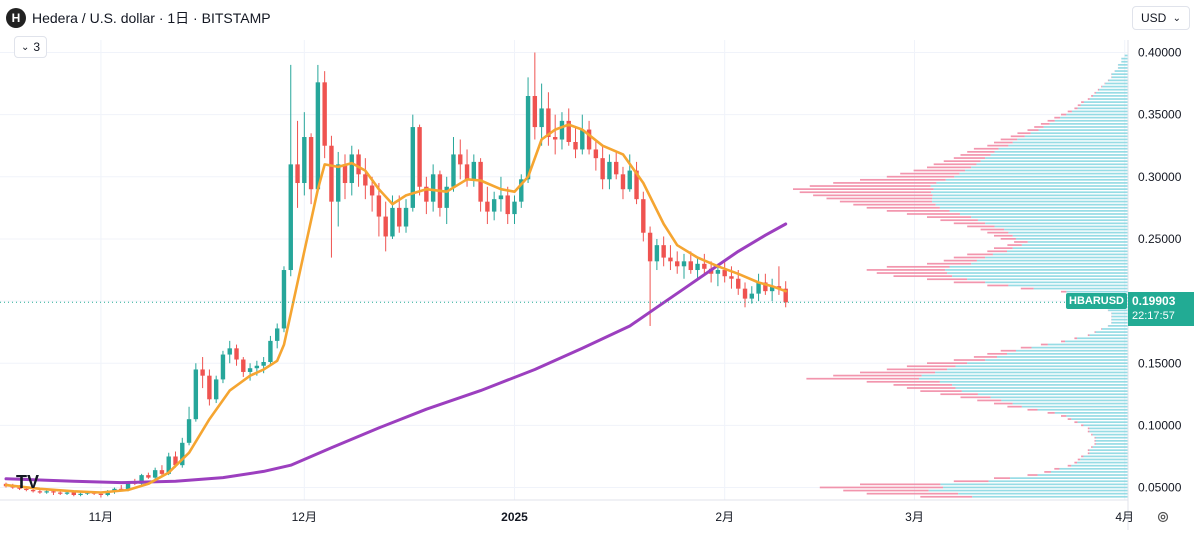 Image resolution: width=1200 pixels, height=535 pixels. Describe the element at coordinates (1163, 517) in the screenshot. I see `gear-icon` at that location.